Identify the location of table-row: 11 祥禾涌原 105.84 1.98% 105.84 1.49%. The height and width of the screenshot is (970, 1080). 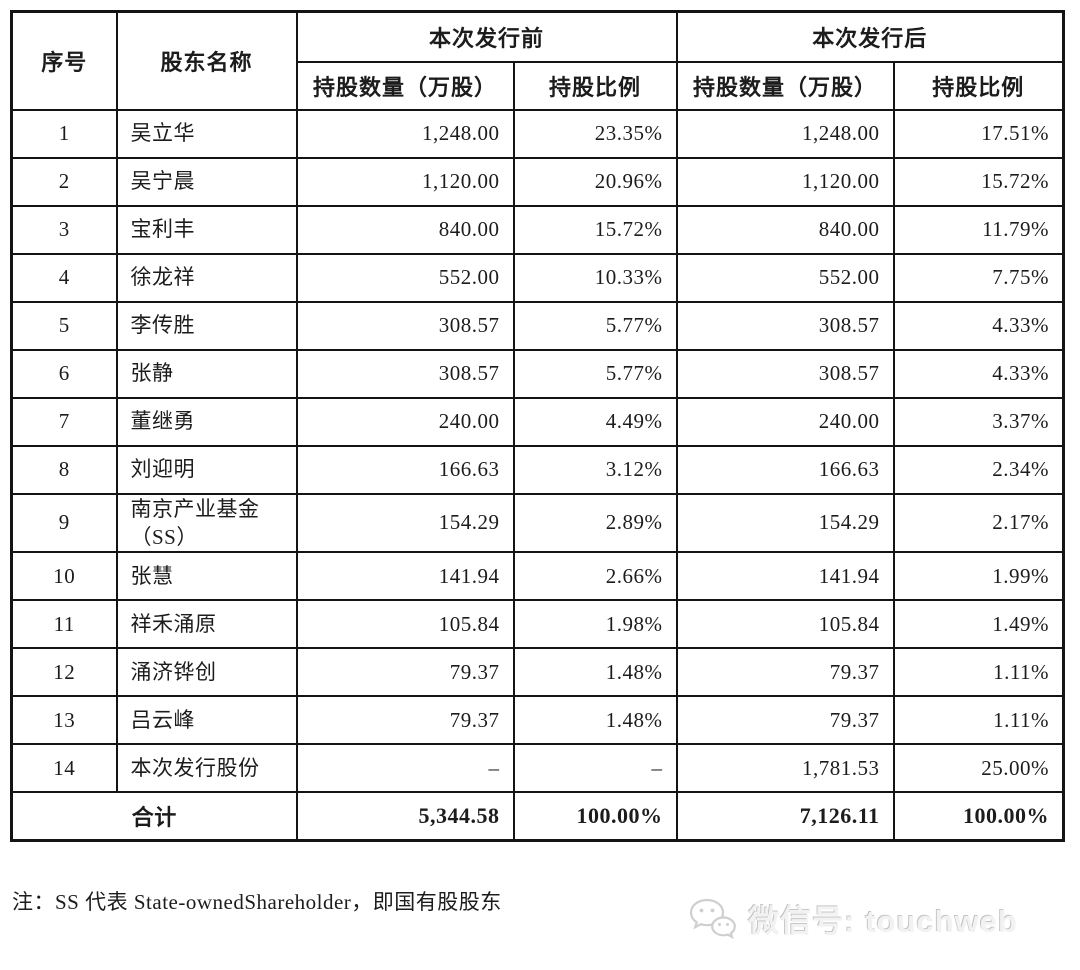
(537, 624).